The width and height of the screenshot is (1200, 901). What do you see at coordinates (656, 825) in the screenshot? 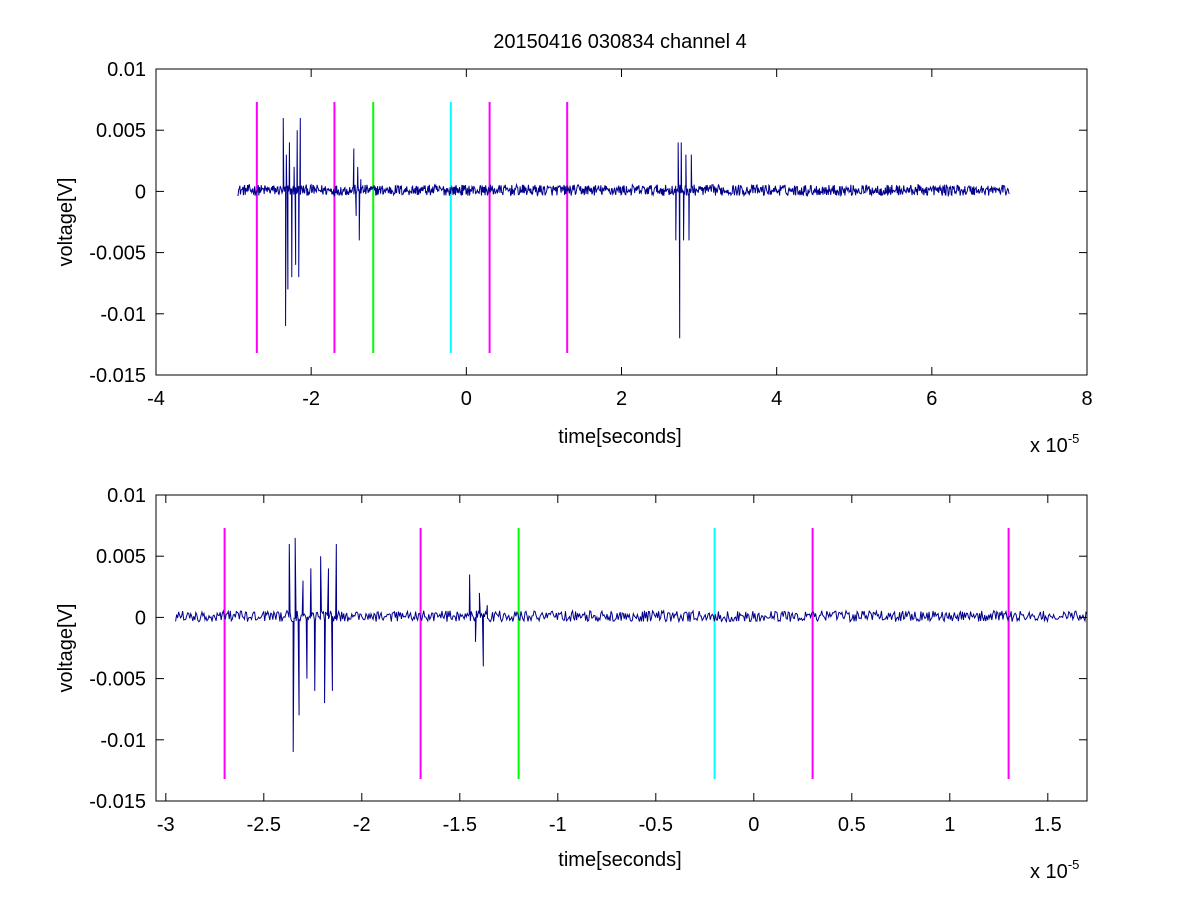
I see `bottom-subplot-x-tick-label: -0.5` at bounding box center [656, 825].